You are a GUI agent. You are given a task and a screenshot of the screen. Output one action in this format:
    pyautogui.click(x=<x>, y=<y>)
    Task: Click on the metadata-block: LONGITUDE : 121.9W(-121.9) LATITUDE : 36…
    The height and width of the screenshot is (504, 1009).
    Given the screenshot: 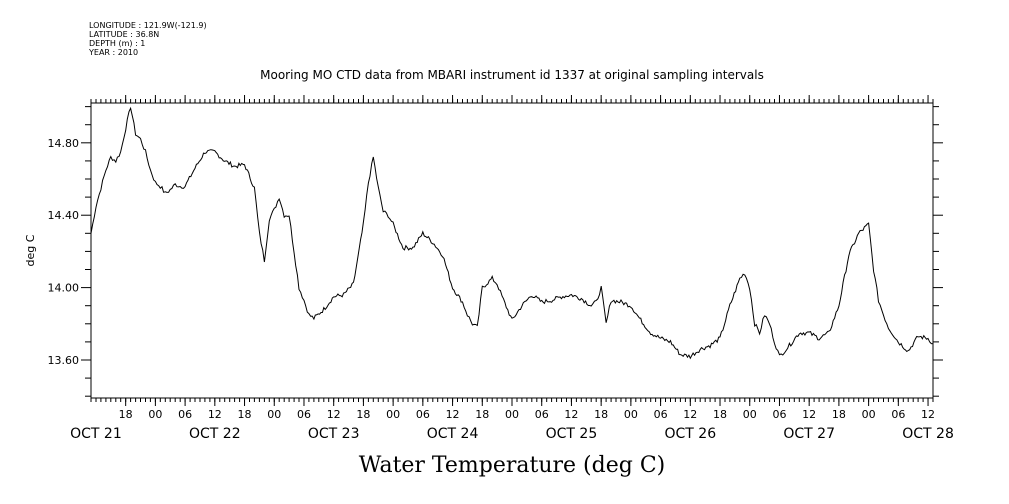 What is the action you would take?
    pyautogui.click(x=148, y=39)
    